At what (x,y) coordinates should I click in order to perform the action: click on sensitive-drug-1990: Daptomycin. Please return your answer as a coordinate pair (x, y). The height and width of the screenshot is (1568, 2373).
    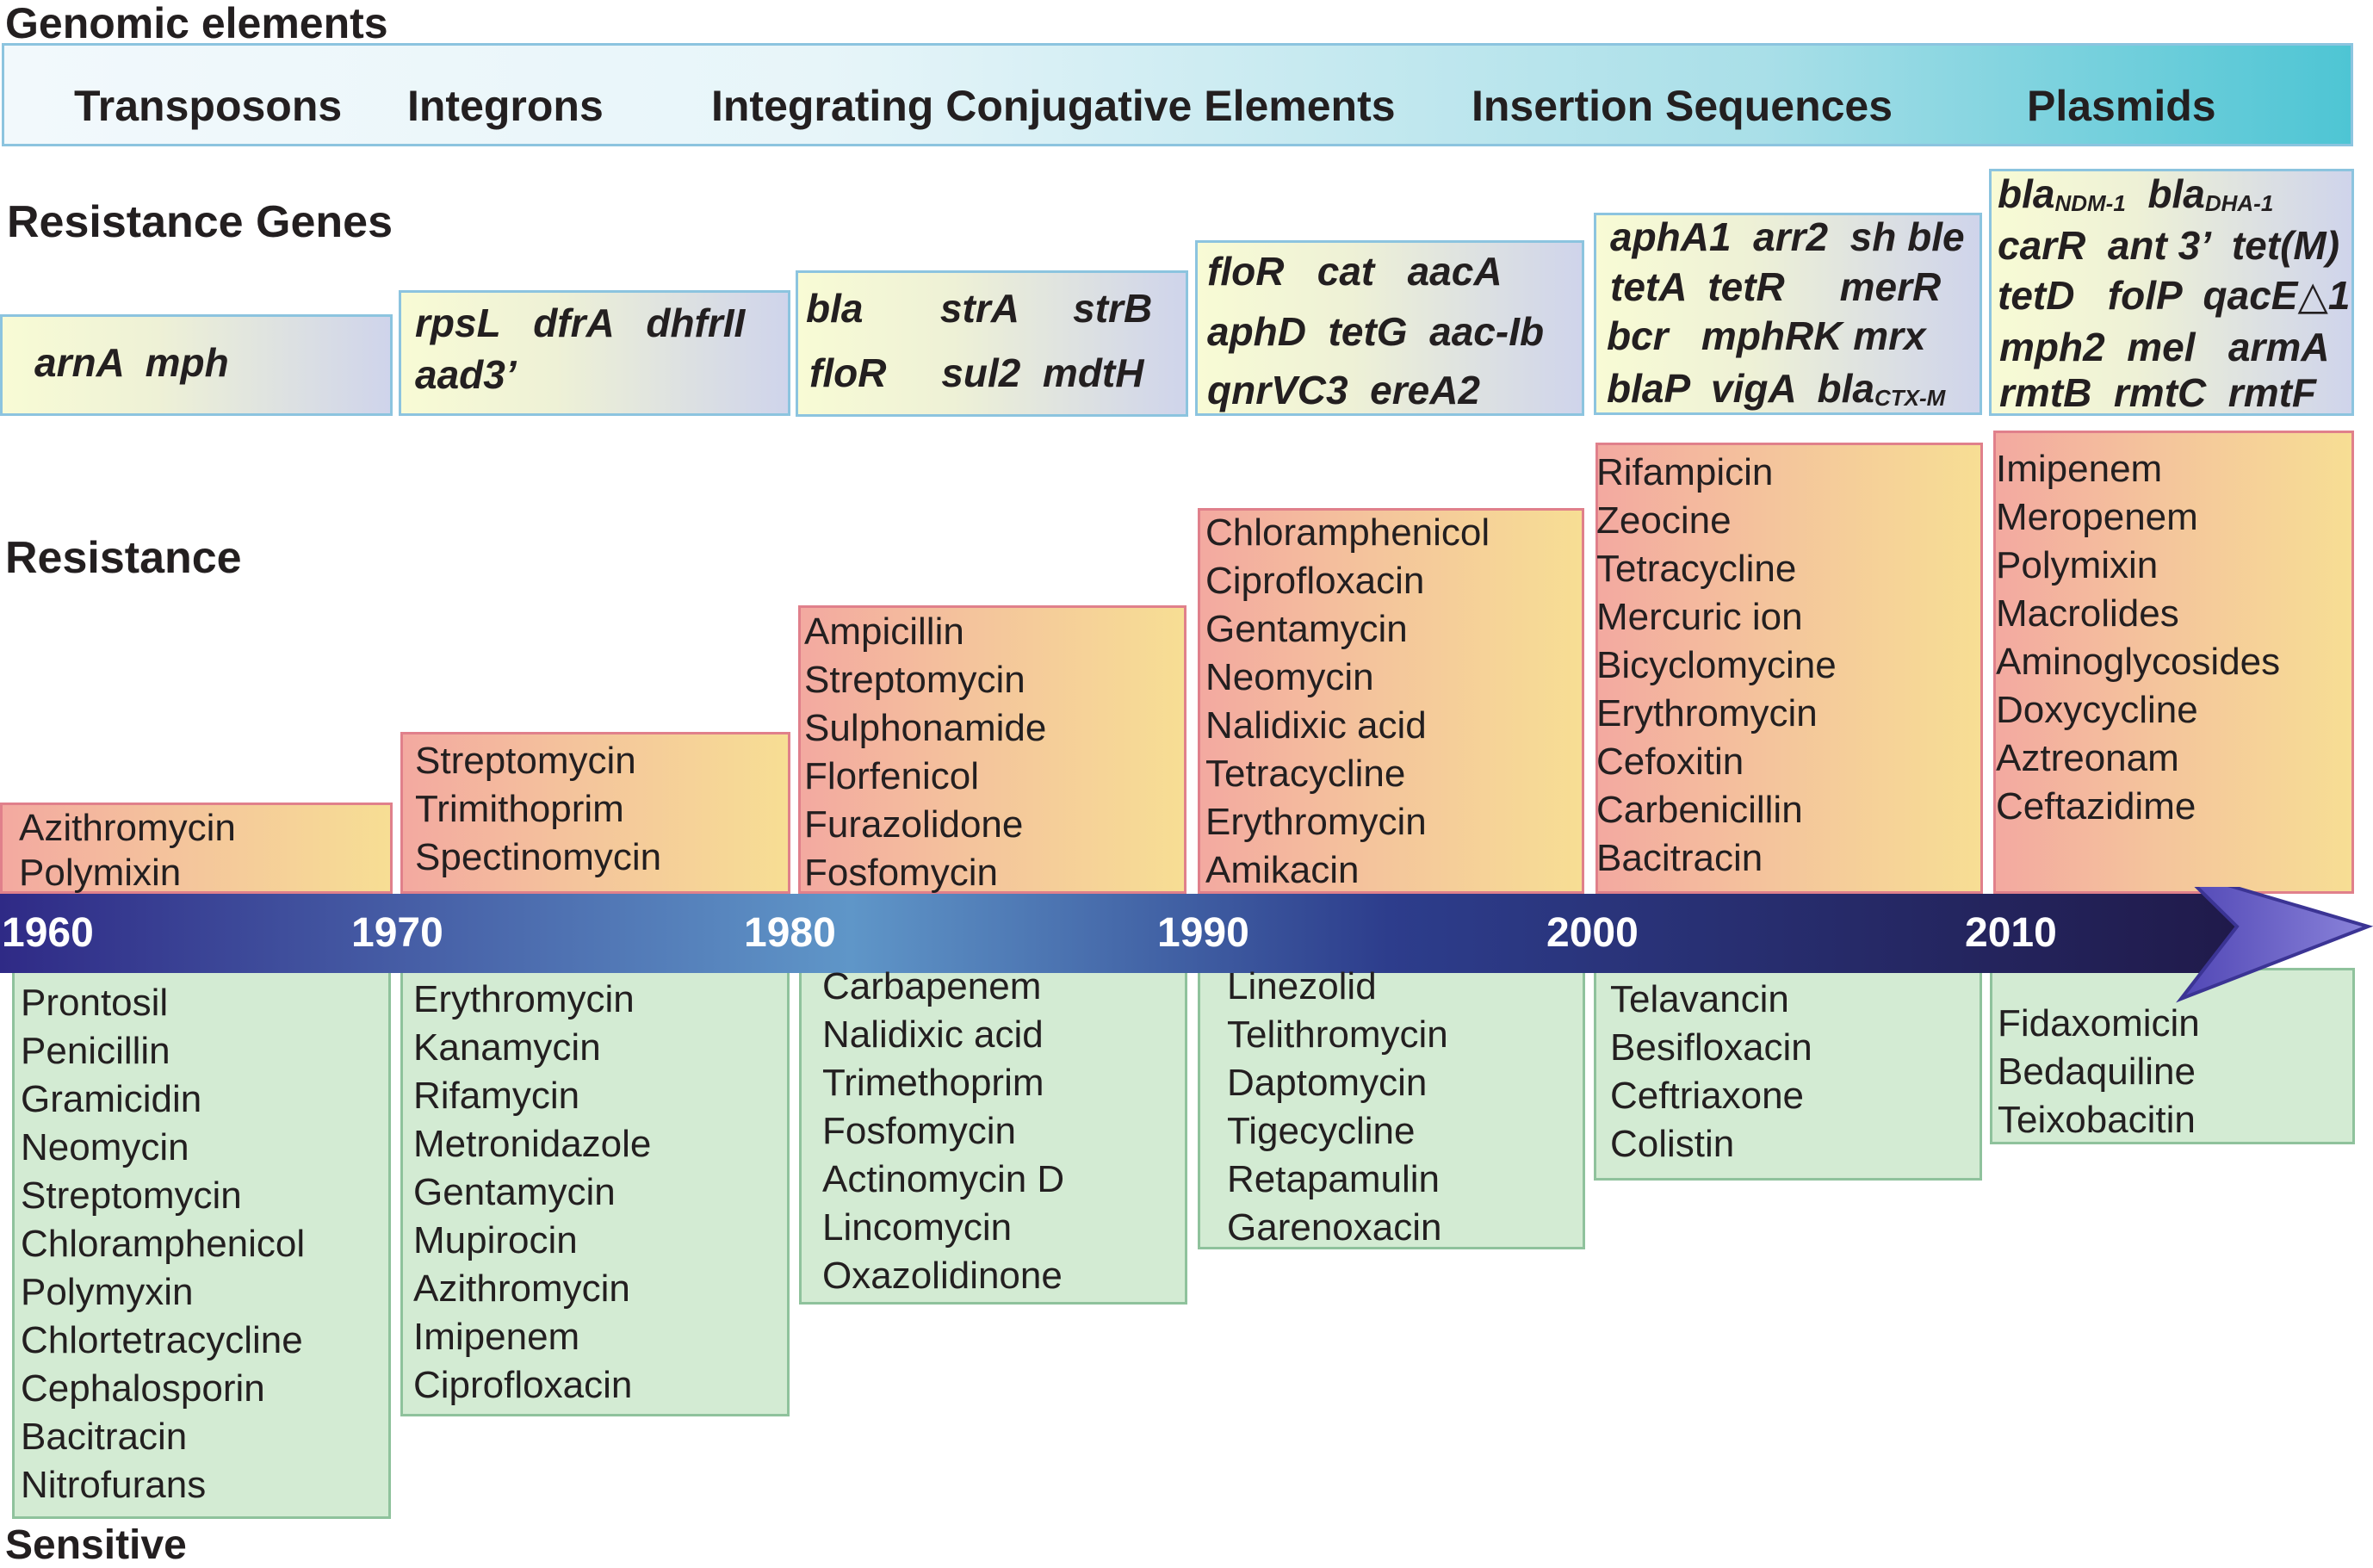
    Looking at the image, I should click on (1328, 1083).